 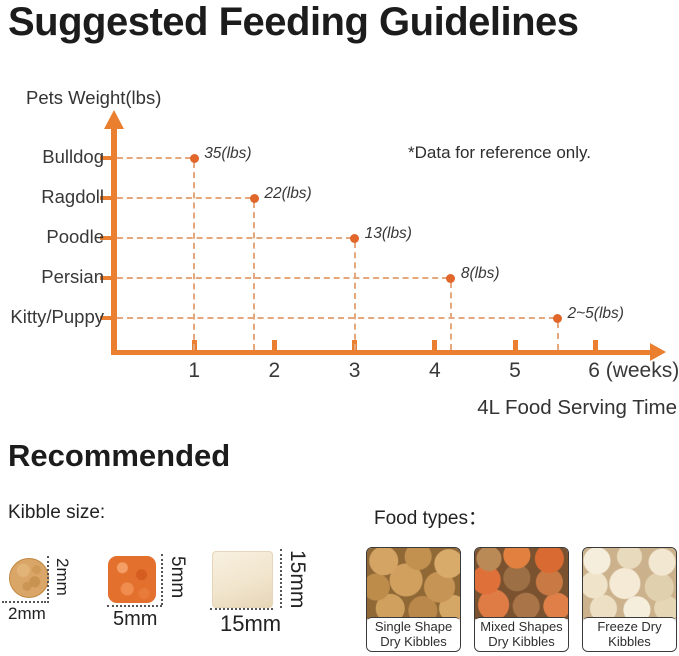 I want to click on food-type-label-line1: Single Shape, so click(x=413, y=627).